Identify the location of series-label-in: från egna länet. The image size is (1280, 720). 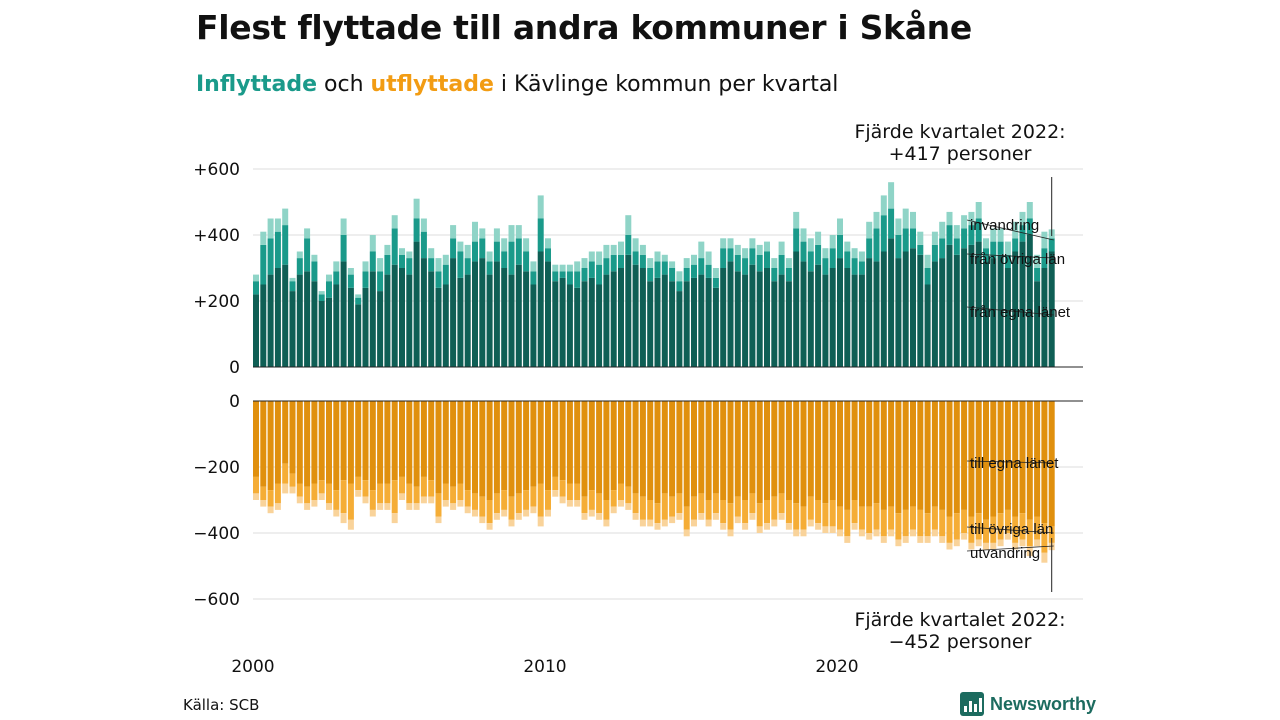
(1020, 312).